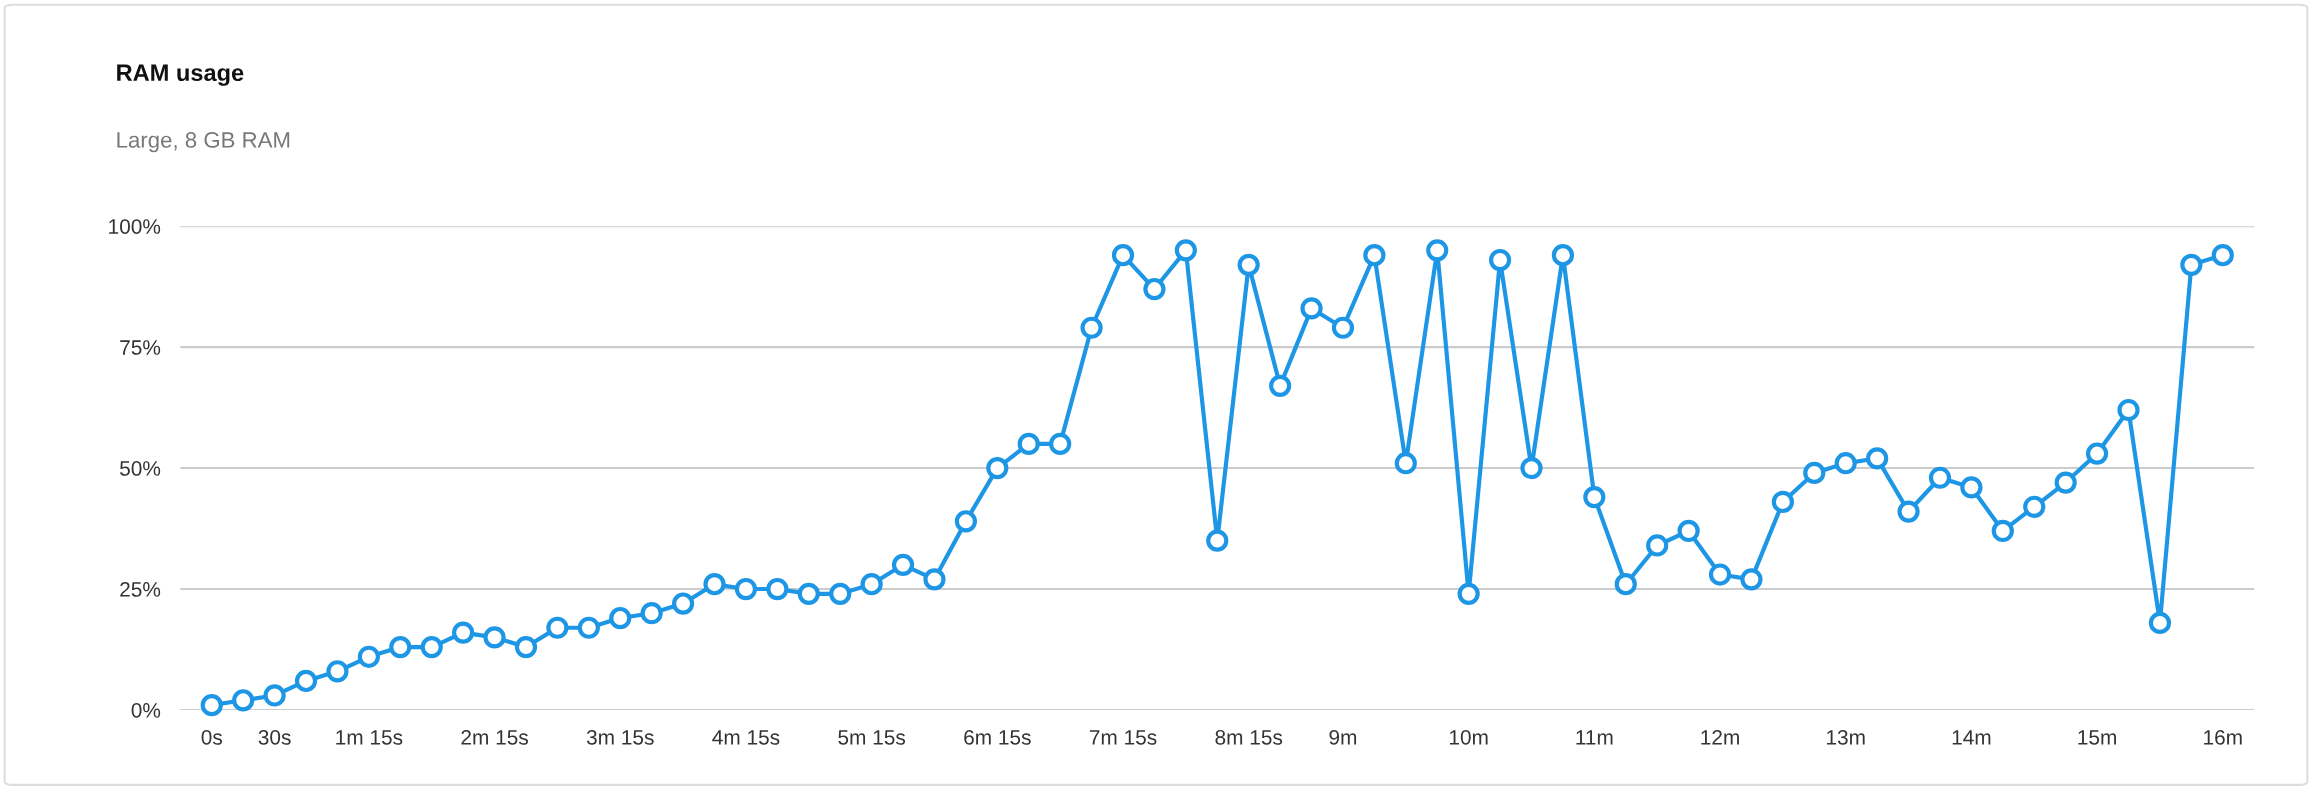 The image size is (2312, 788). I want to click on chart-subtitle: Large, 8 GB RAM, so click(203, 142).